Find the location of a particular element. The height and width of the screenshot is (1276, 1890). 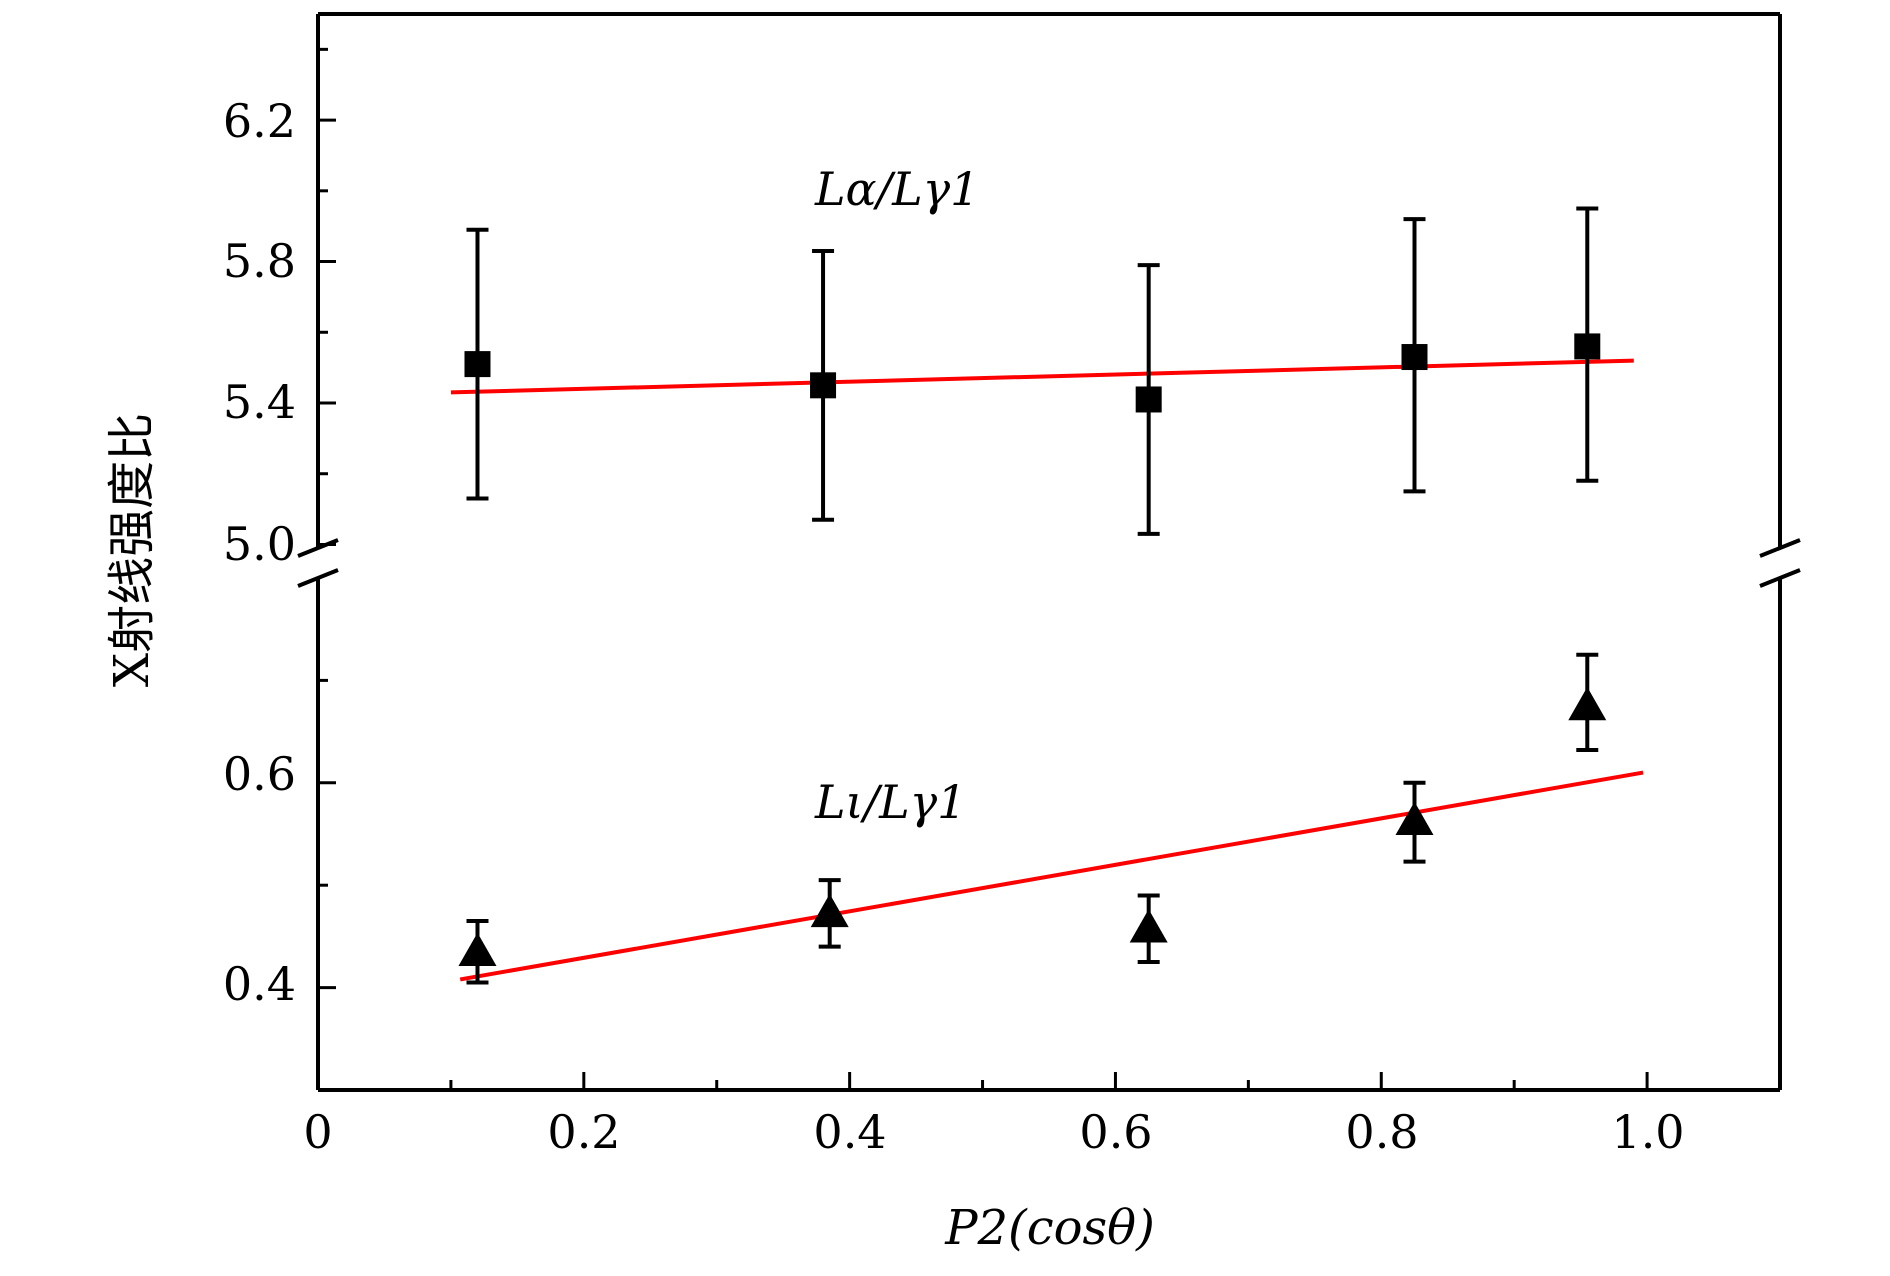

y-tick-label: 0.6 is located at coordinates (259, 774).